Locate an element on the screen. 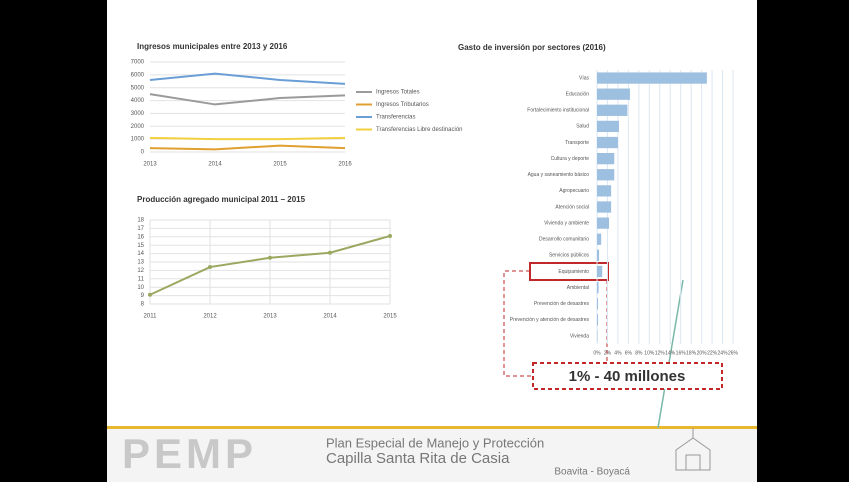 The image size is (849, 482). y-tick-label: 4000 is located at coordinates (138, 101).